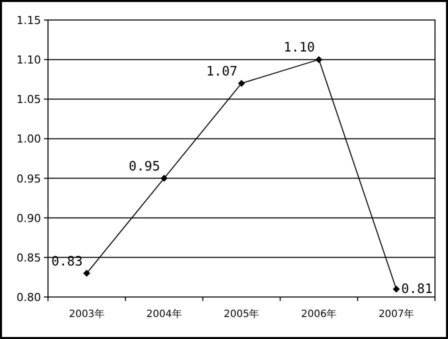 The image size is (448, 339). I want to click on y-tick-label: 1.00, so click(28, 139).